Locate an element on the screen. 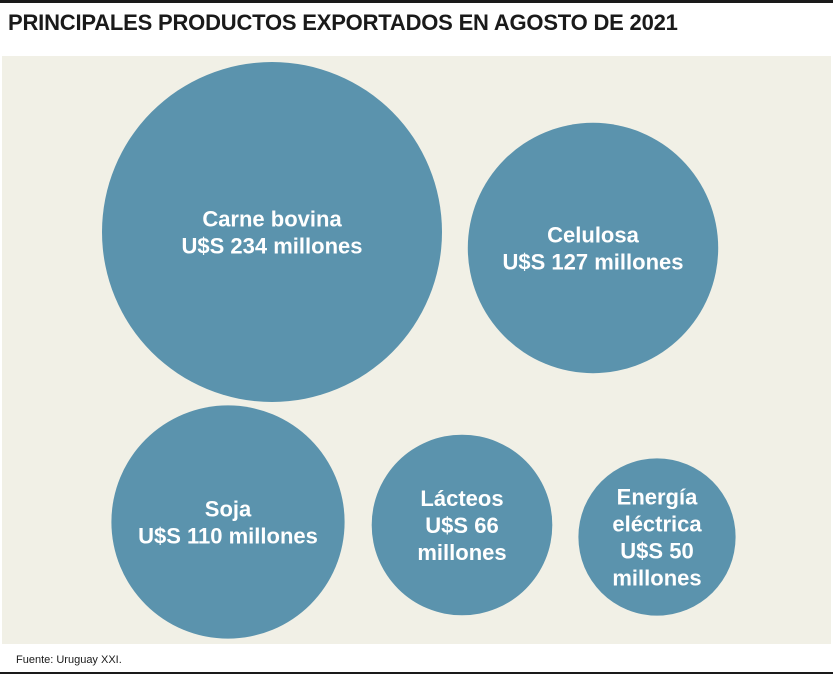  bubble-label-1-0: Celulosa is located at coordinates (593, 235).